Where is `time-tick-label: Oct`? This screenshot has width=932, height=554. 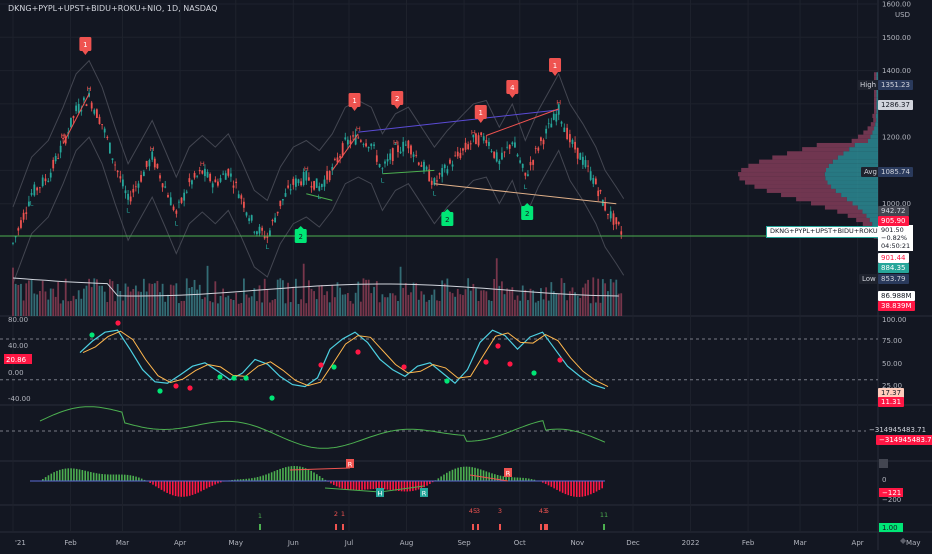
time-tick-label: Oct is located at coordinates (520, 543).